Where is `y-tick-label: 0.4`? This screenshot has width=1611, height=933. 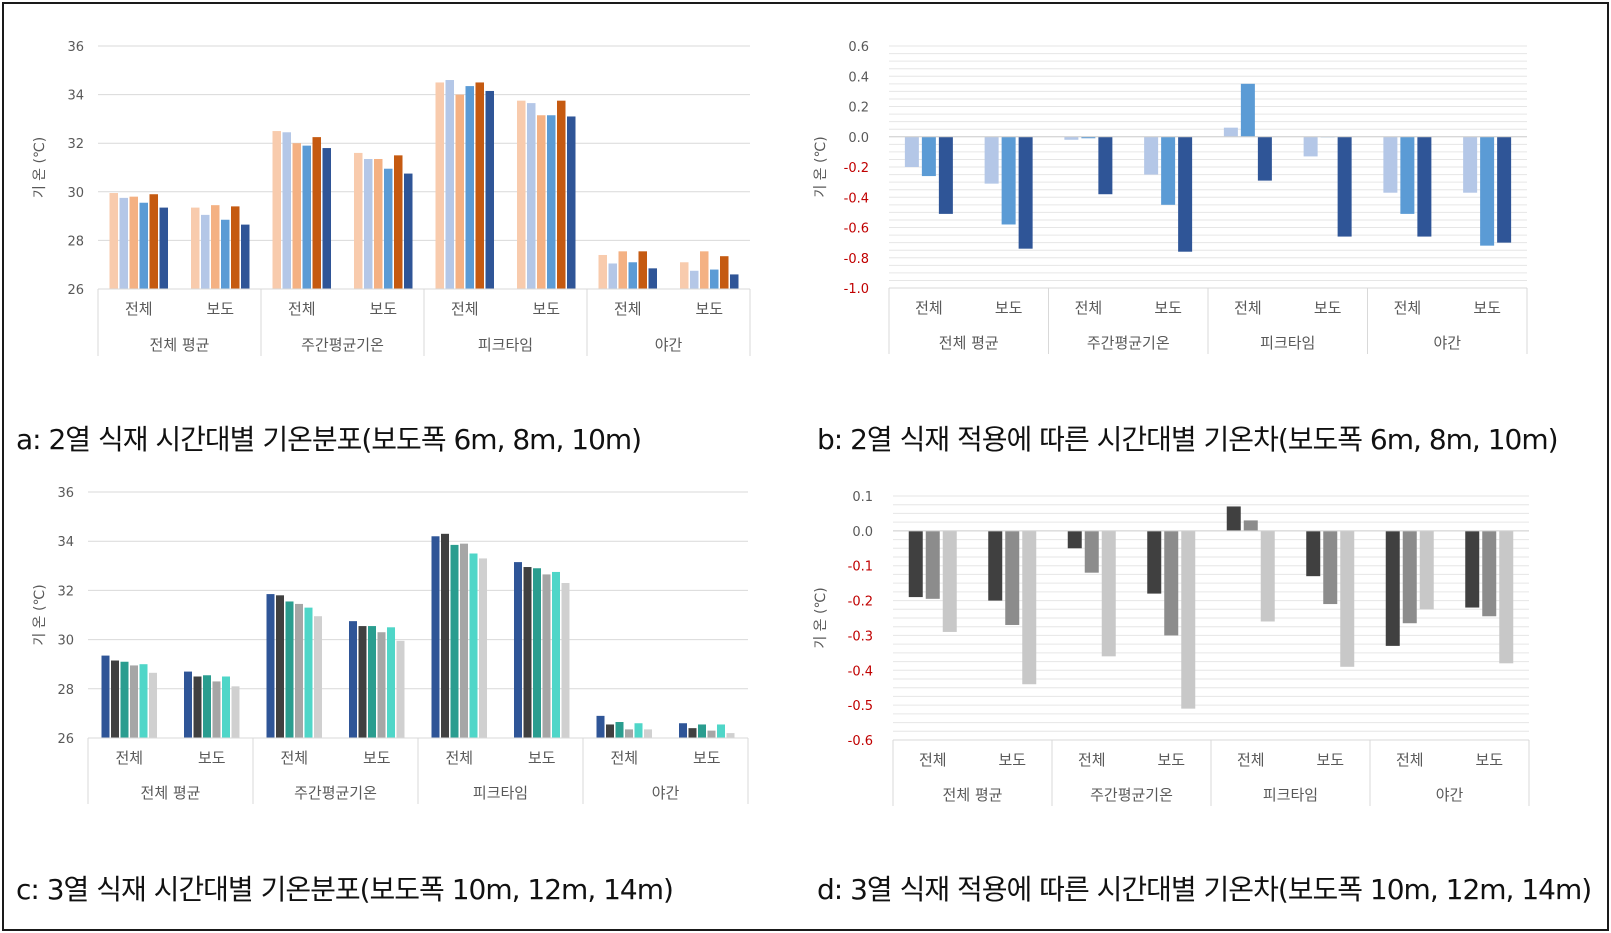
y-tick-label: 0.4 is located at coordinates (858, 77).